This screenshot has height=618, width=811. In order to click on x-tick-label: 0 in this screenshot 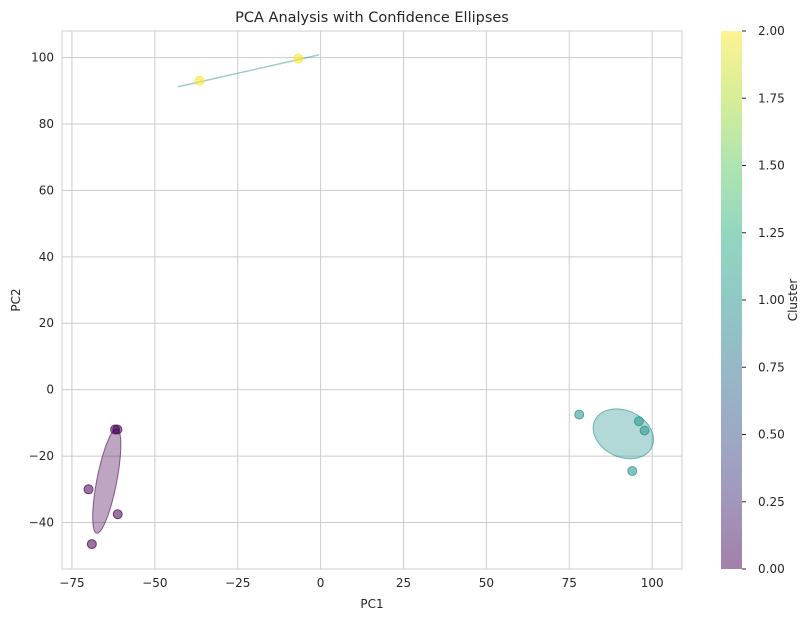, I will do `click(321, 583)`.